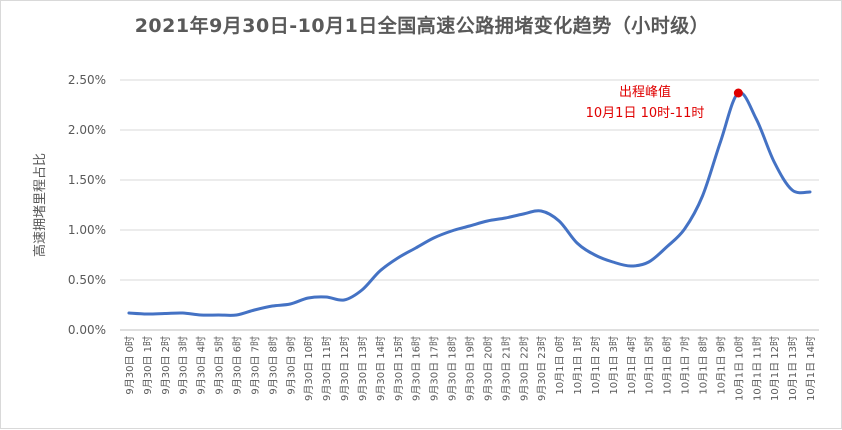 The width and height of the screenshot is (842, 430). I want to click on x-tick-label: 9月30日 4时, so click(202, 365).